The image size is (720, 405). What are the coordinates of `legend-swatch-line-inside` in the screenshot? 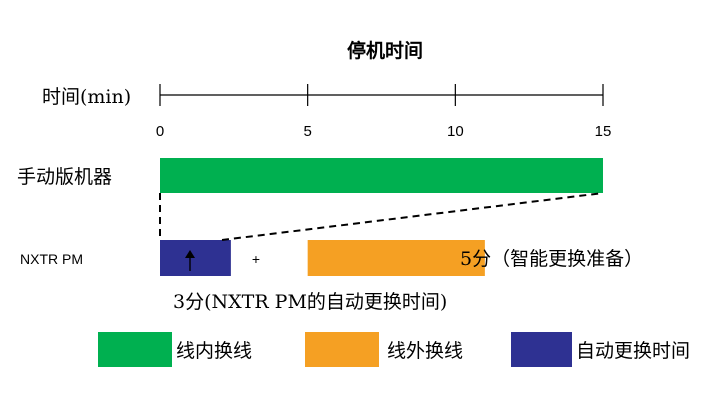 It's located at (135, 349).